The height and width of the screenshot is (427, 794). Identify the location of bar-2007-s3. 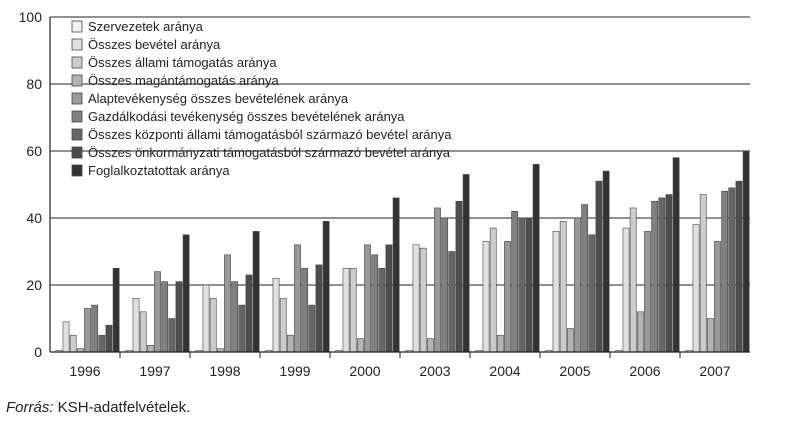
(703, 273).